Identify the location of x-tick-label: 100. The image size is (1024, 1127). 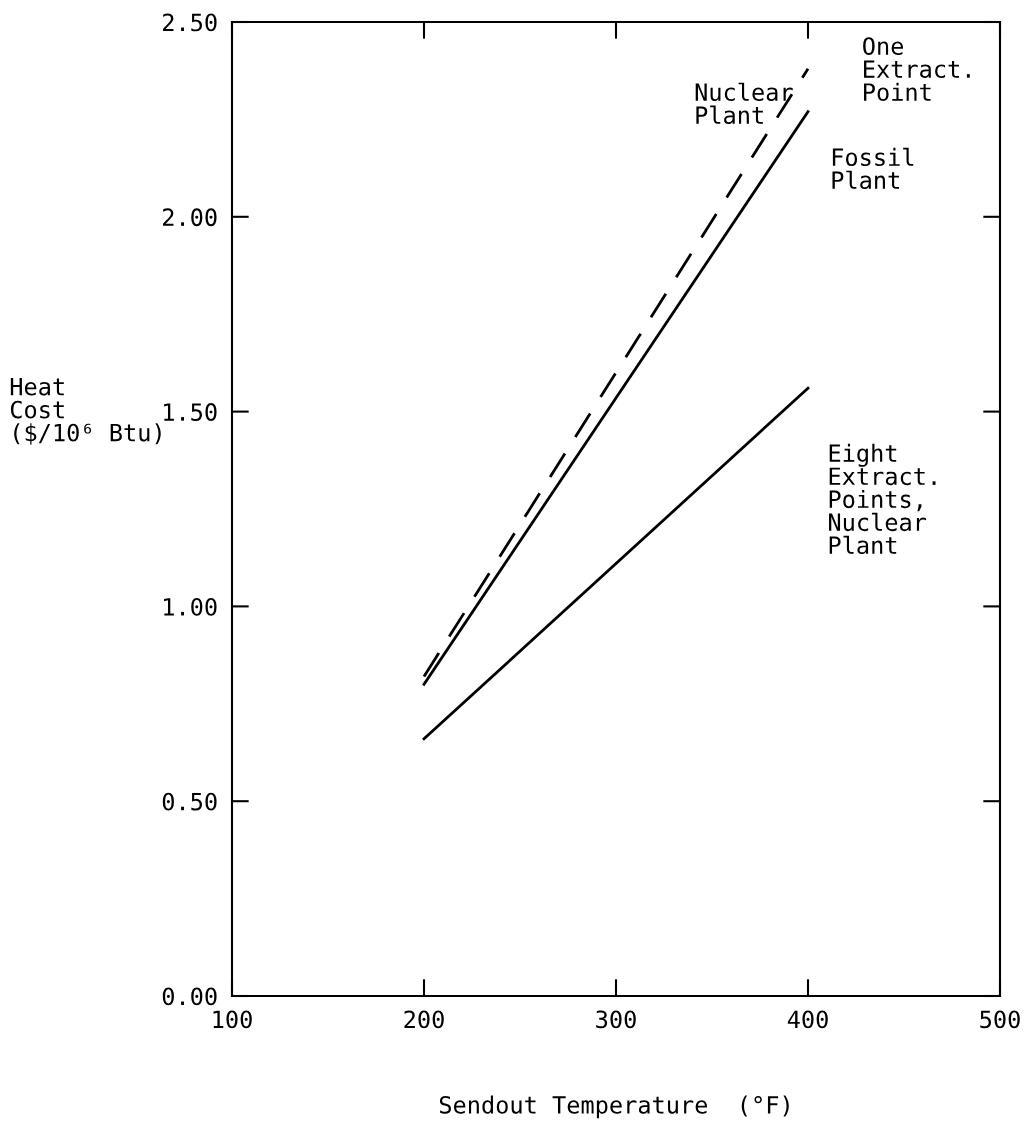
(232, 1019).